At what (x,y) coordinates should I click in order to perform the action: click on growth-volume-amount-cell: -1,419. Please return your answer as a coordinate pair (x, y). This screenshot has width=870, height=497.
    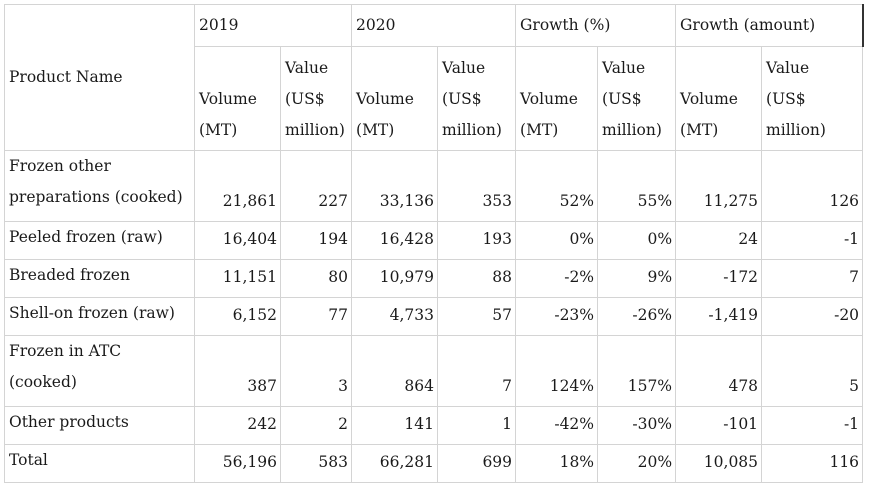
    Looking at the image, I should click on (719, 316).